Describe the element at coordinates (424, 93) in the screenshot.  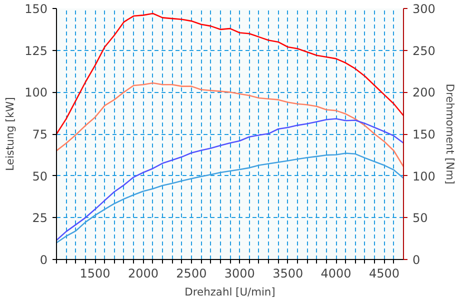
I see `y2-tick-label: 200` at that location.